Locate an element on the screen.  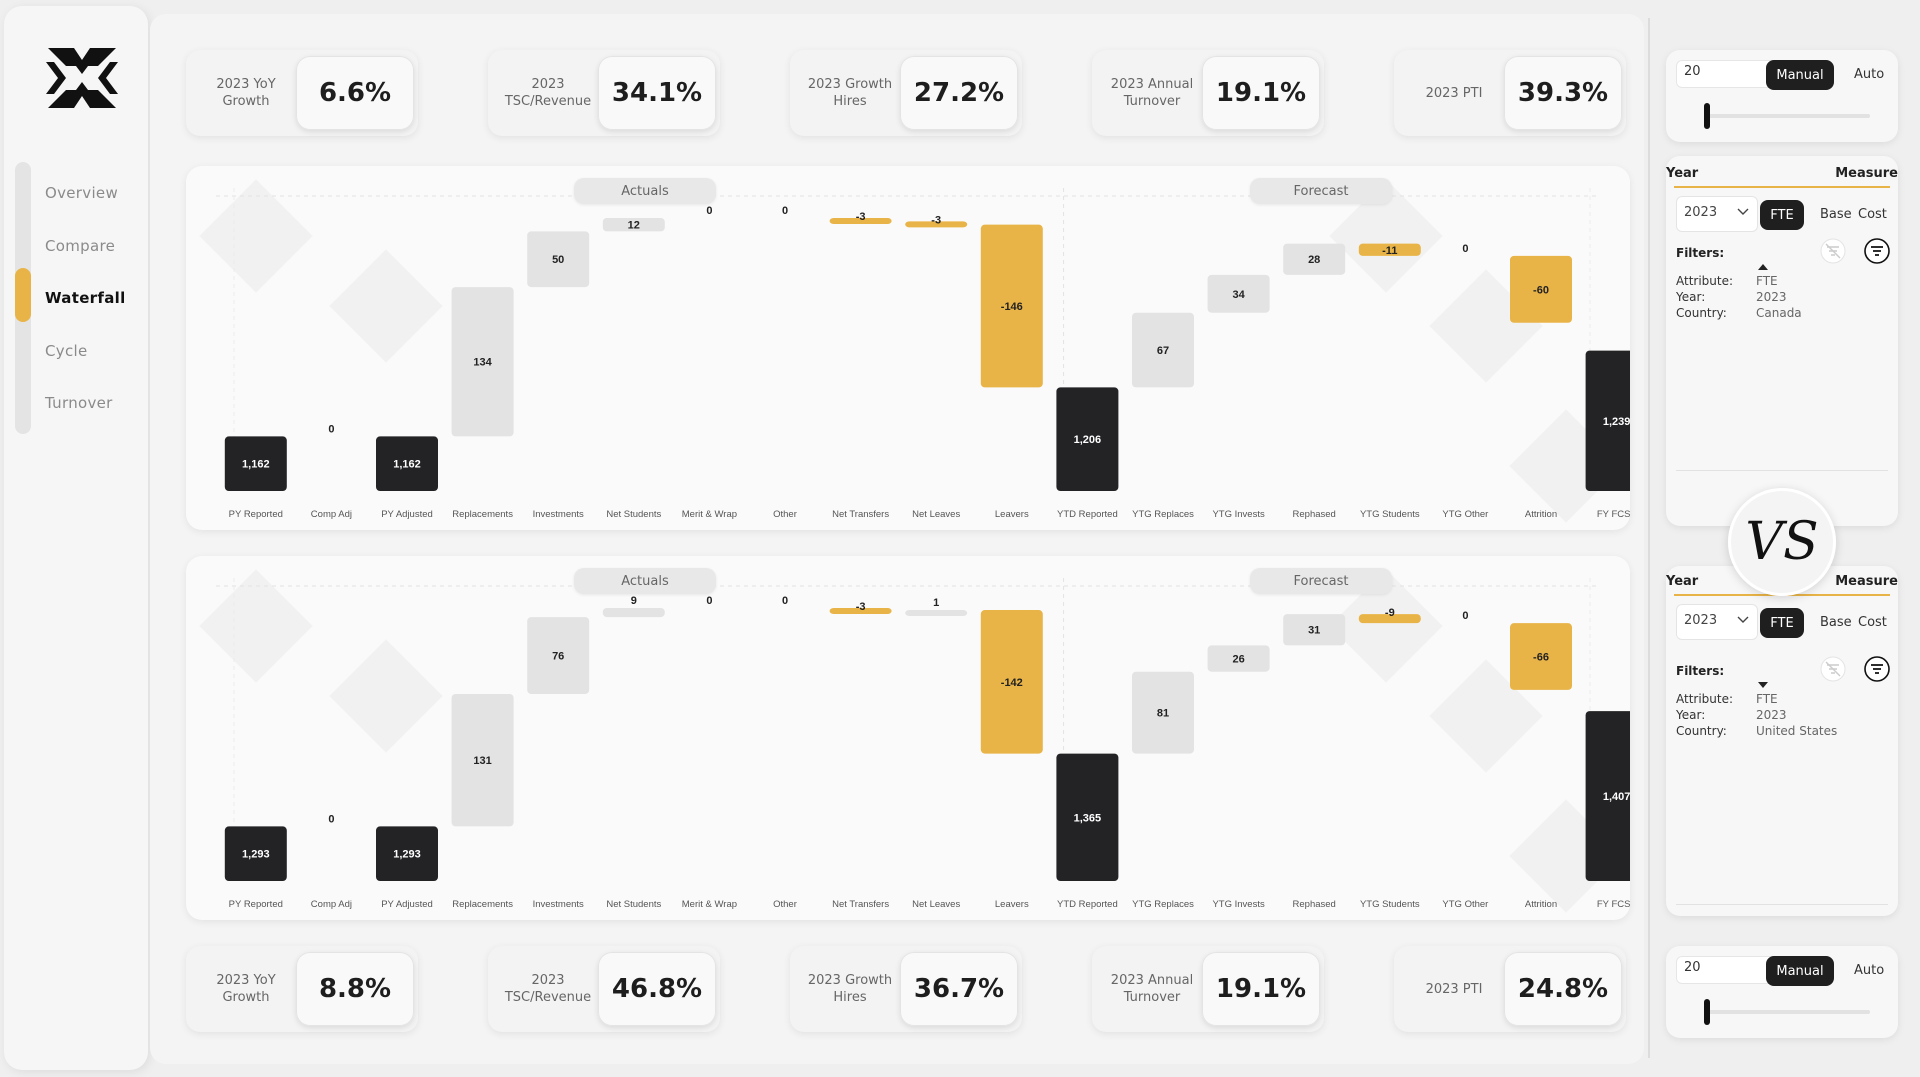
data-label: -146 is located at coordinates (1012, 307).